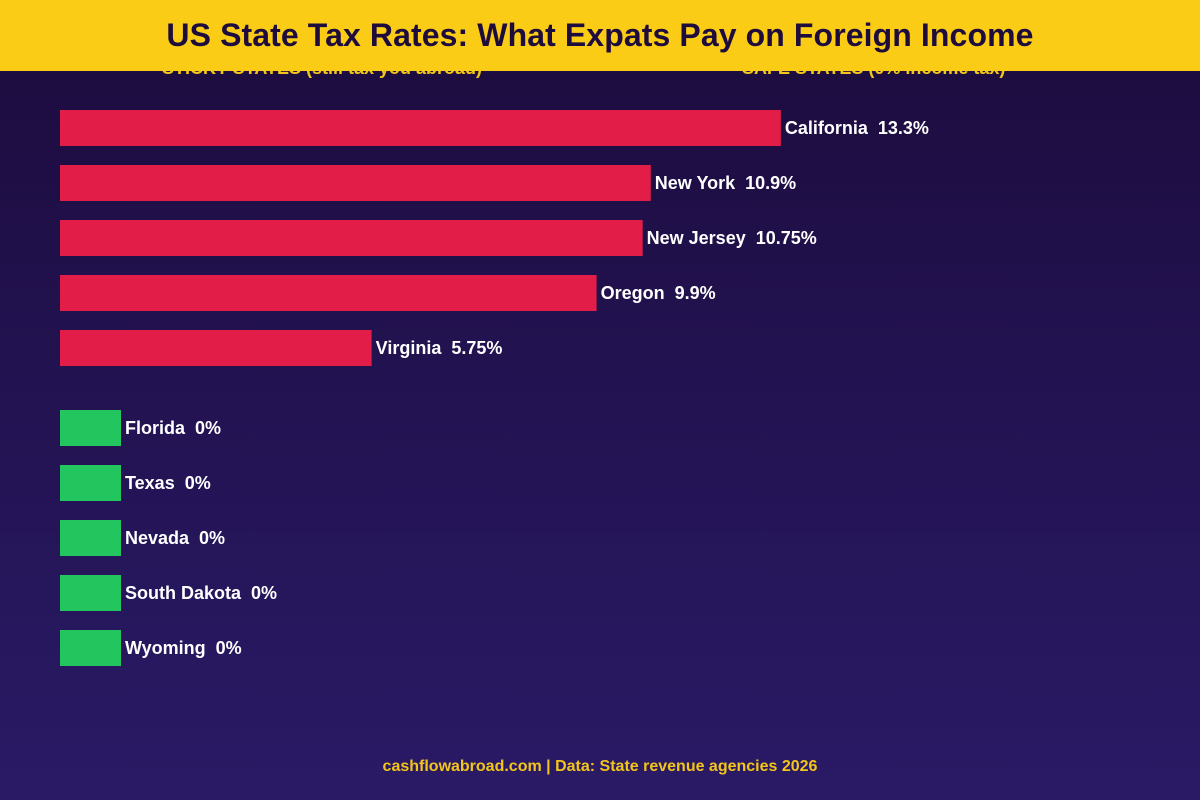  Describe the element at coordinates (175, 538) in the screenshot. I see `bar-label-nevada: Nevada 0%` at that location.